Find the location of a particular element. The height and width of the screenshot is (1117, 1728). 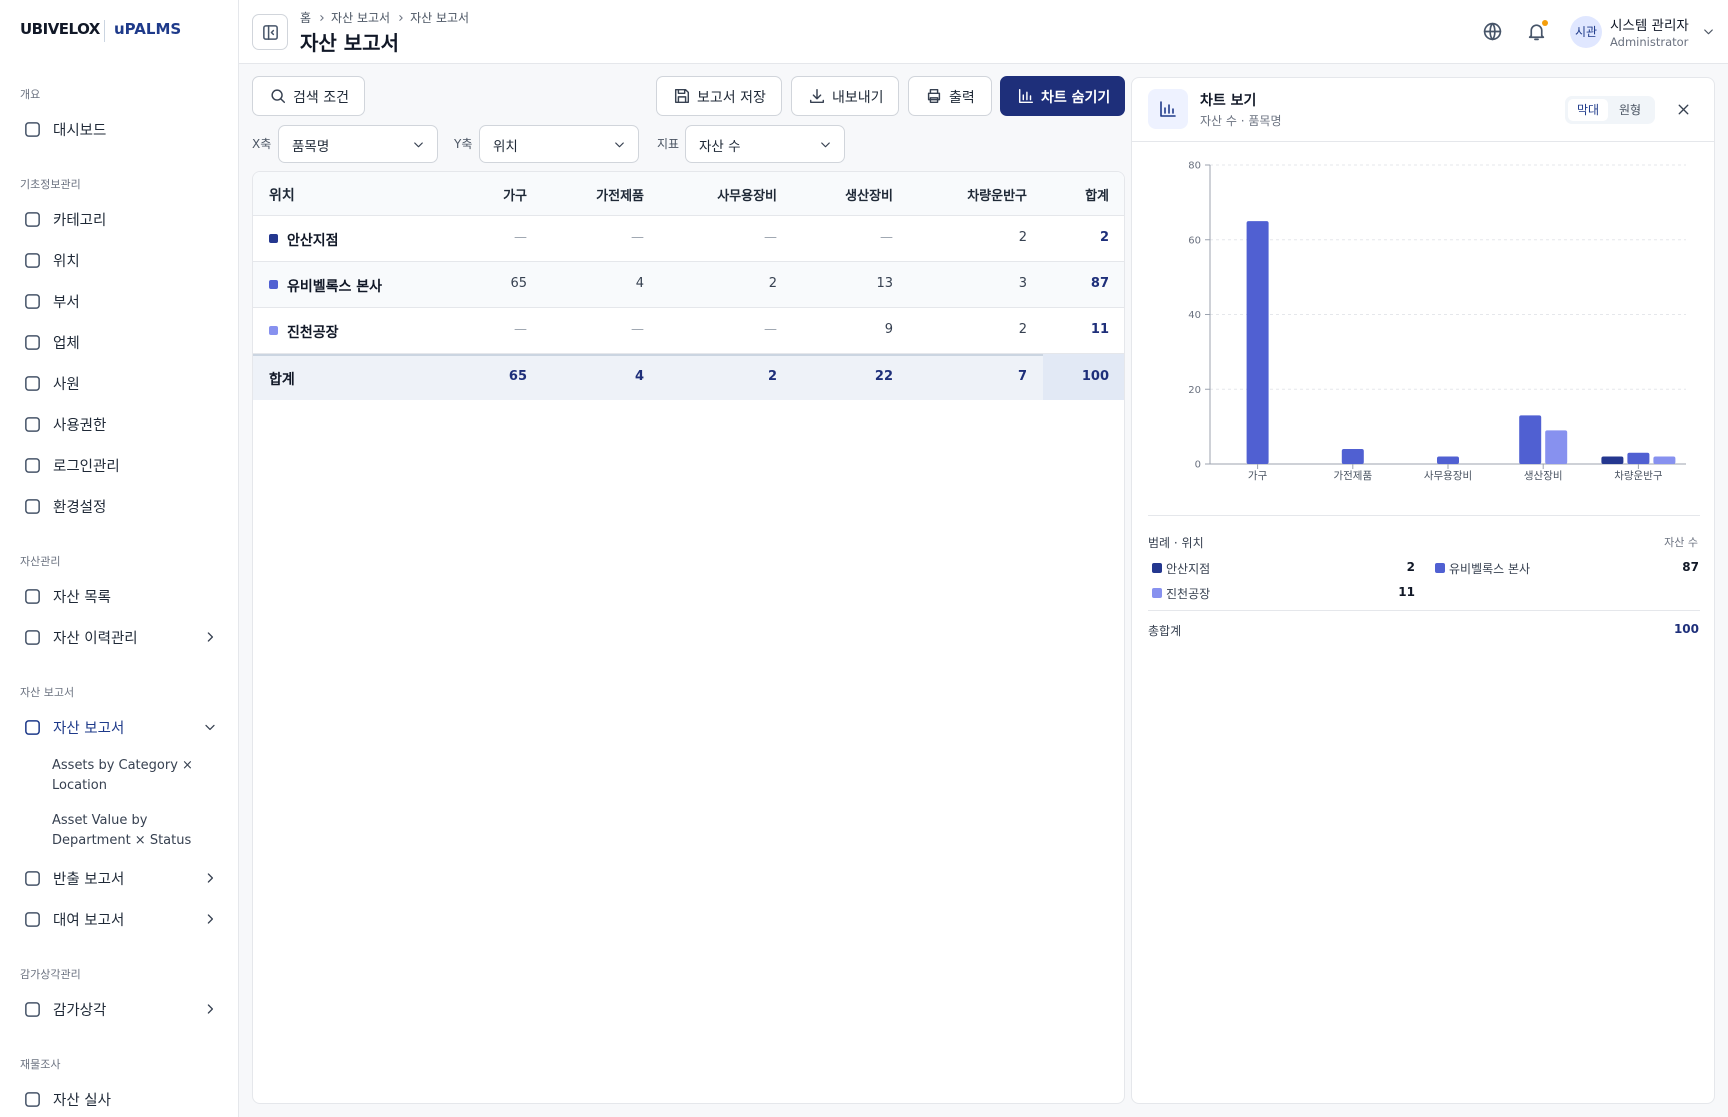

filter-select: 자산 수 is located at coordinates (765, 144).